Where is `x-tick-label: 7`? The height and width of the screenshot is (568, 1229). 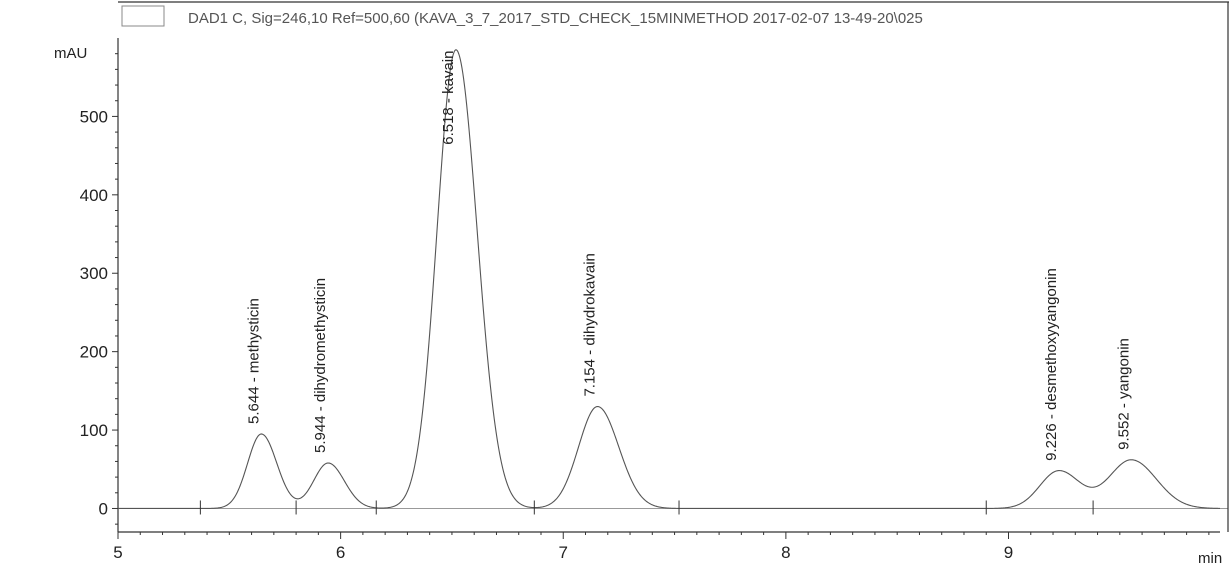 x-tick-label: 7 is located at coordinates (563, 552).